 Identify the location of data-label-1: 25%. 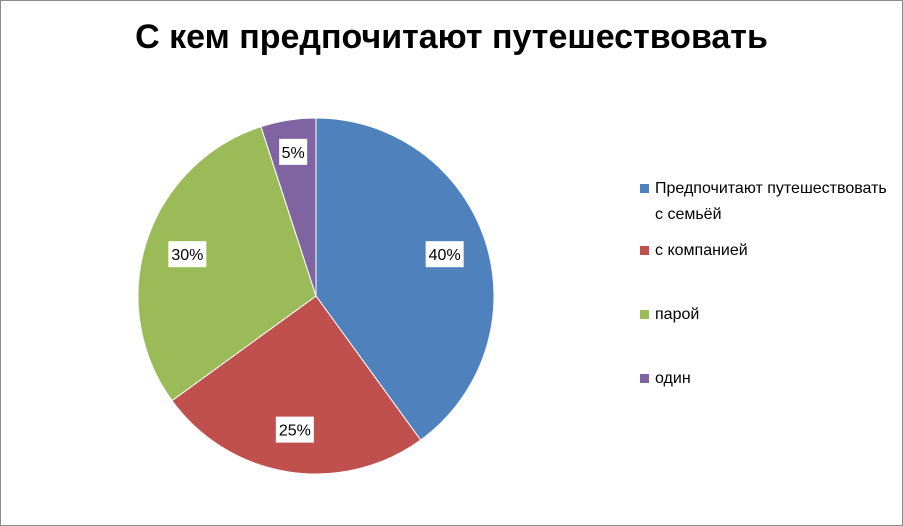
(294, 429).